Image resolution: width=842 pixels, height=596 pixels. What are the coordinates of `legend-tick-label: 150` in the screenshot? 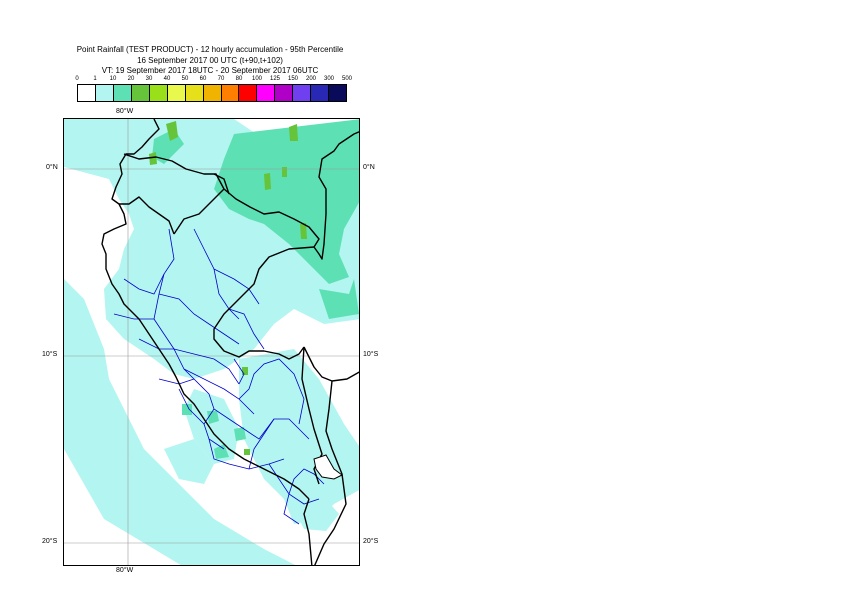 It's located at (293, 79).